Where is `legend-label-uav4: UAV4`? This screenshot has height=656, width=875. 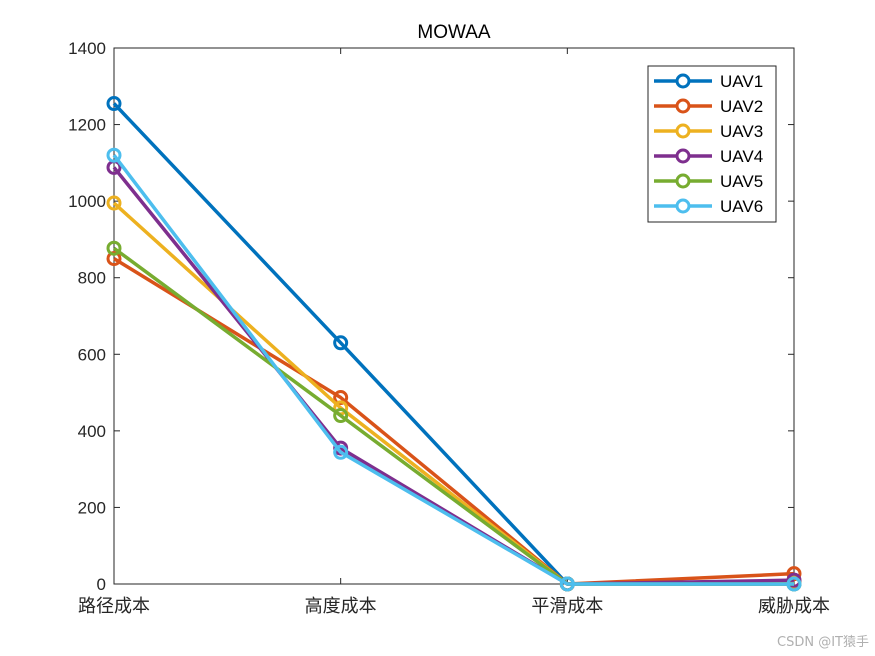 legend-label-uav4: UAV4 is located at coordinates (741, 156).